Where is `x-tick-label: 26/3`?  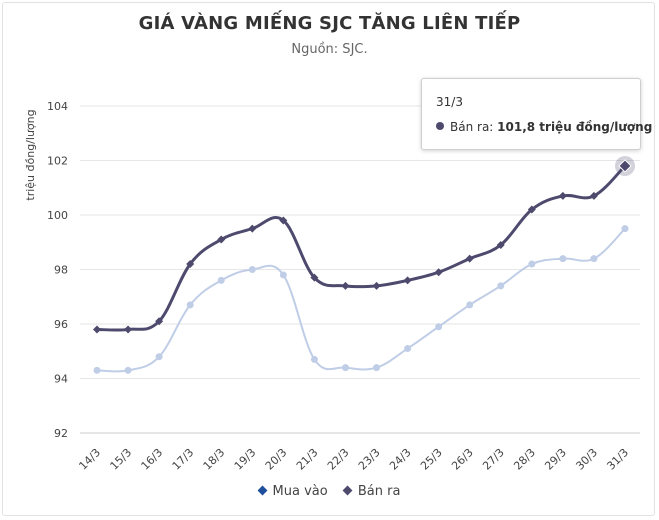 x-tick-label: 26/3 is located at coordinates (462, 459).